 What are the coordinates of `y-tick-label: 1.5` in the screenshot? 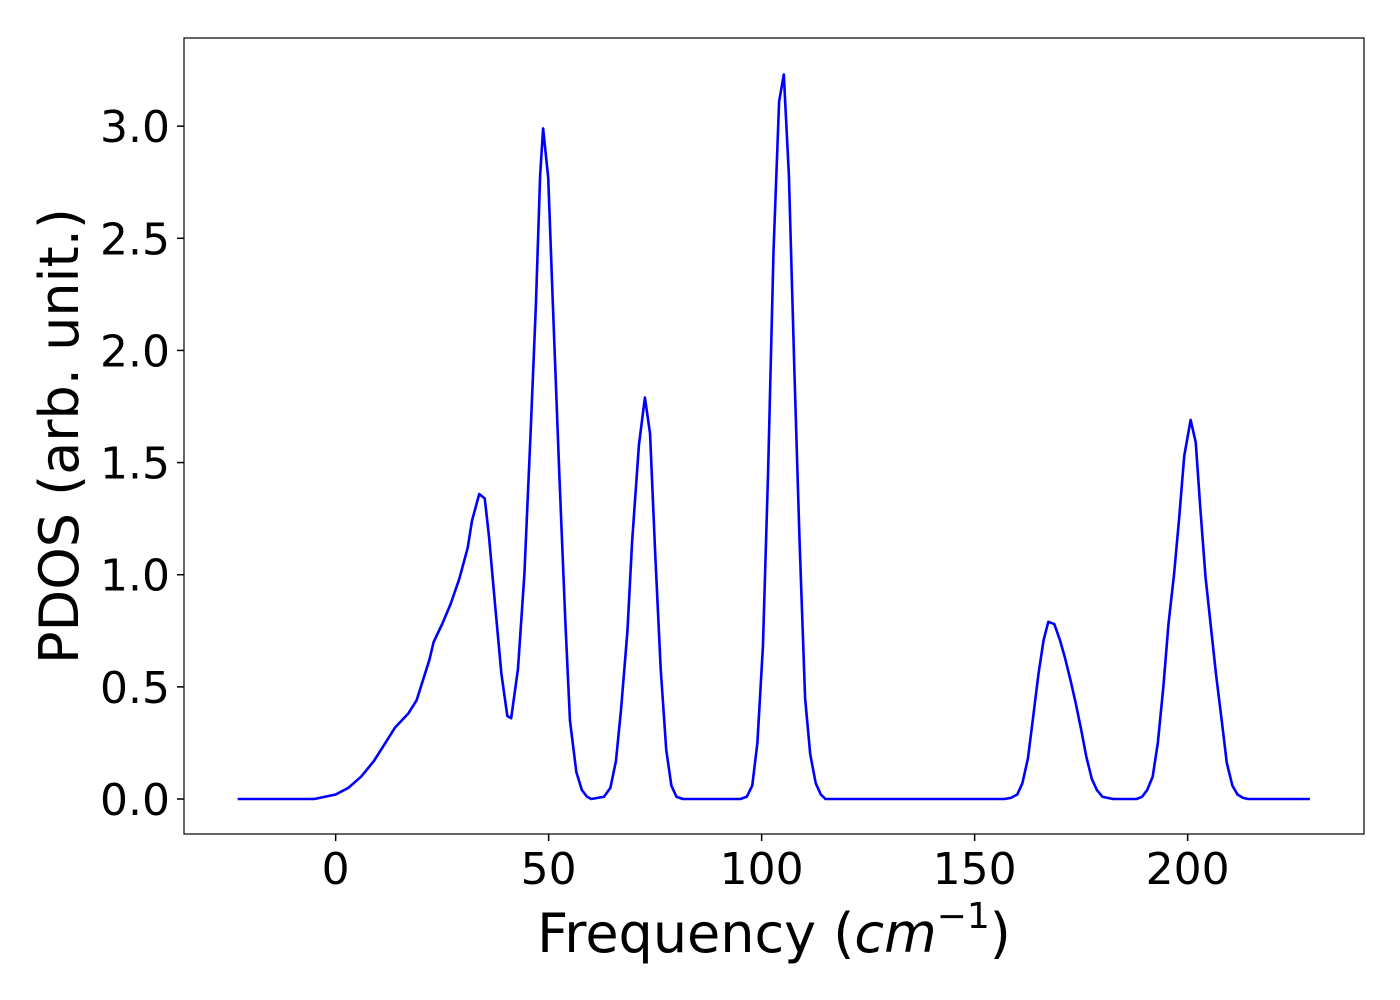 It's located at (135, 464).